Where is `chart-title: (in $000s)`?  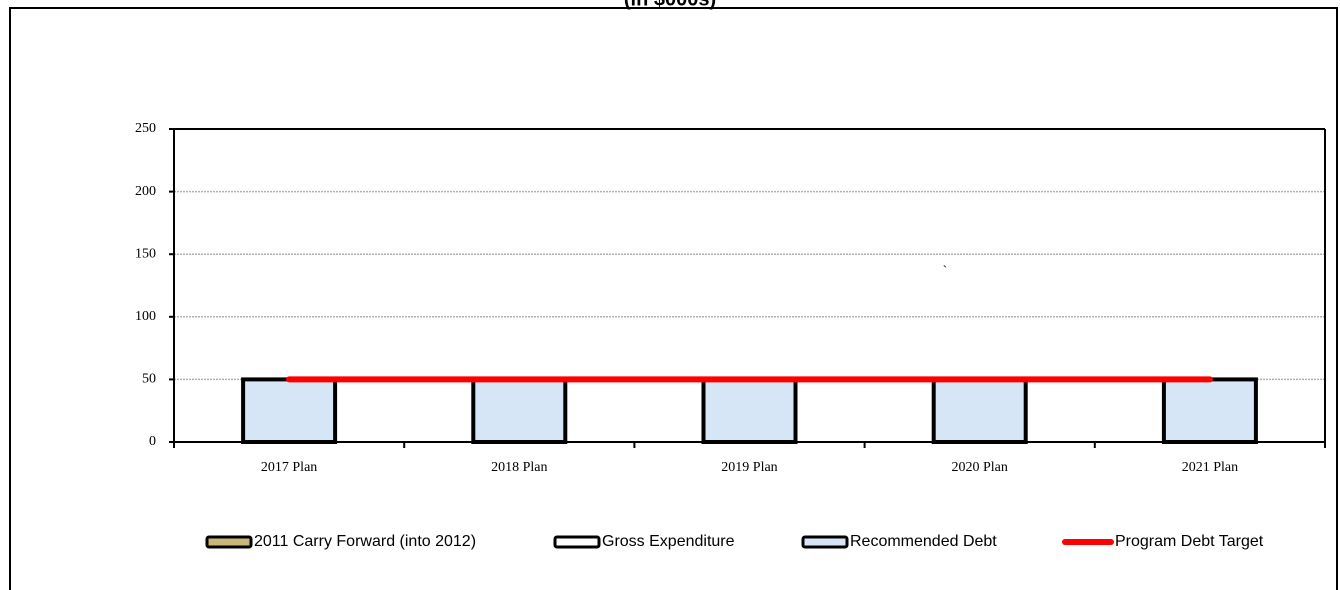
chart-title: (in $000s) is located at coordinates (670, 5).